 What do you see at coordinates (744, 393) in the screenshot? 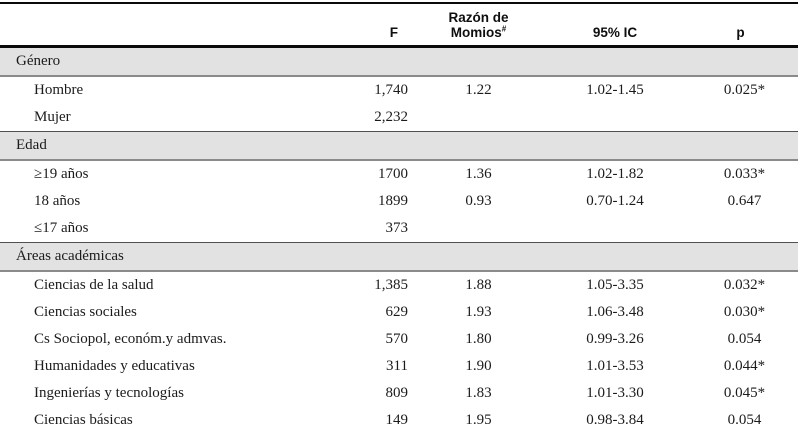
I see `cell-p: 0.045*` at bounding box center [744, 393].